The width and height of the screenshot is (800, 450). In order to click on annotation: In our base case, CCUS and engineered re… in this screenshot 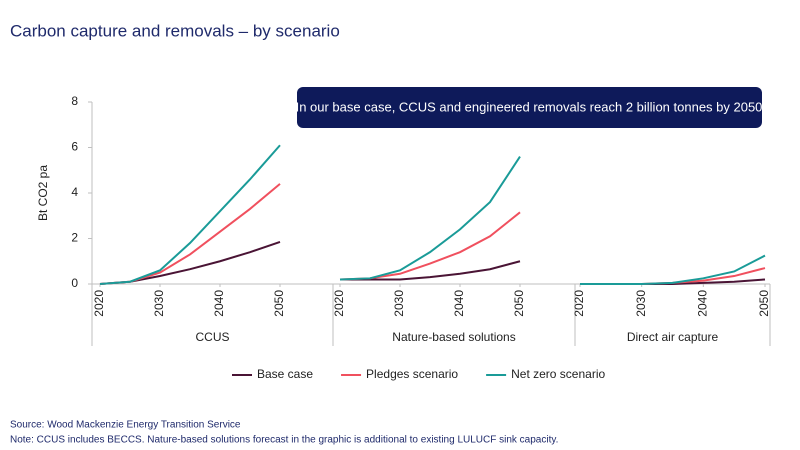, I will do `click(529, 106)`.